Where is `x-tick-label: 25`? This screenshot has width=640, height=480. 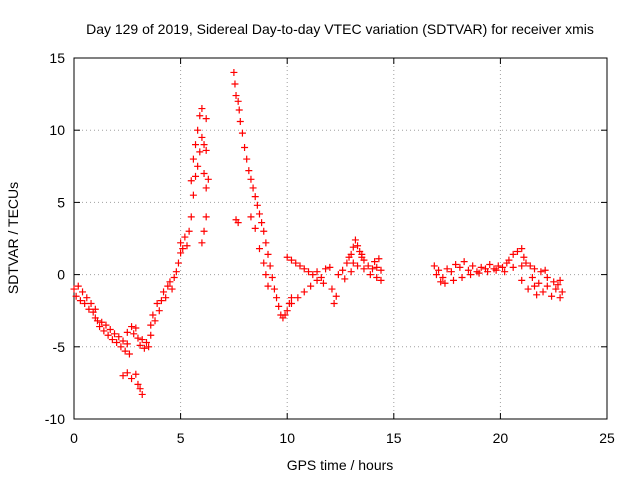
x-tick-label: 25 is located at coordinates (607, 438).